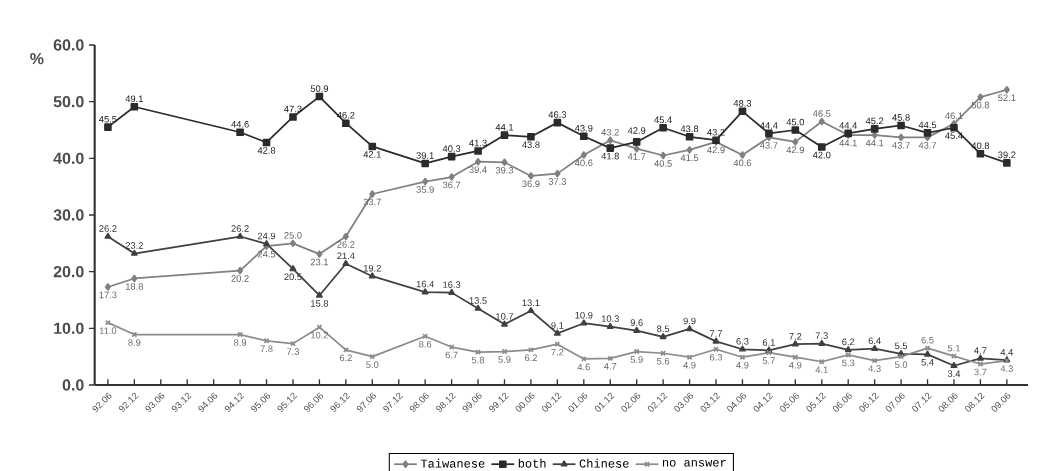  Describe the element at coordinates (134, 99) in the screenshot. I see `data-label: 49.1` at that location.